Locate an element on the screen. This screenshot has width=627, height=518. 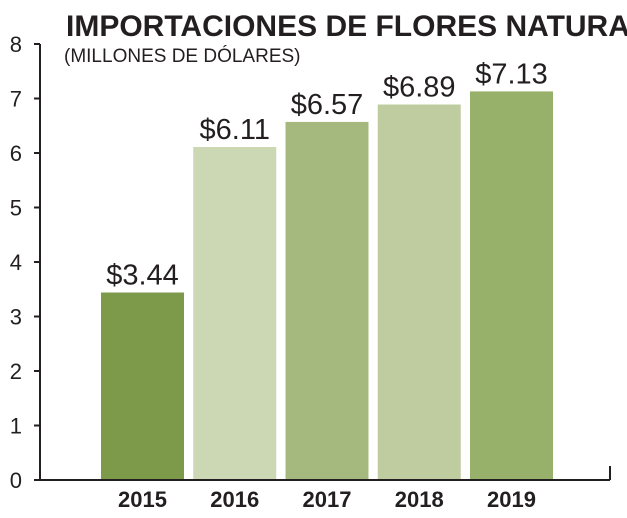
y-tick-8: 8 is located at coordinates (16, 44).